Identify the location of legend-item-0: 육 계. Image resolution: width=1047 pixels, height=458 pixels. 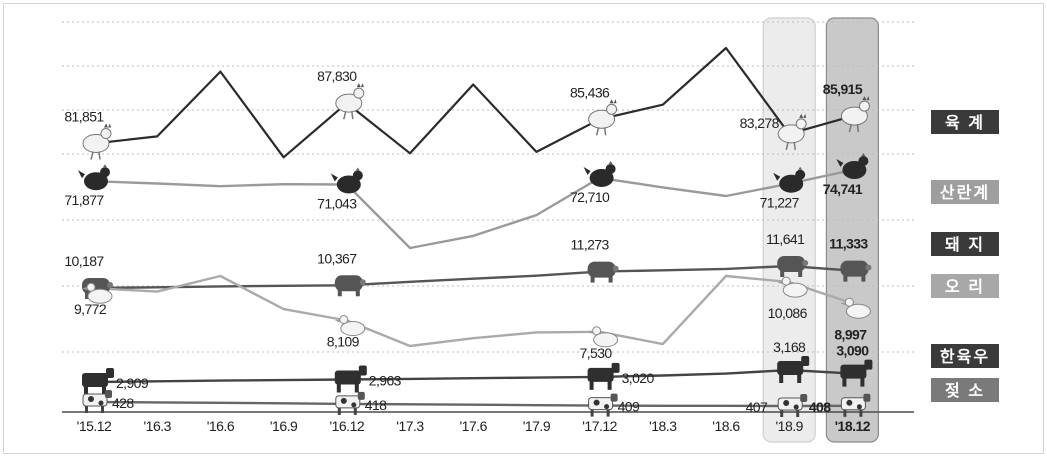
(965, 122).